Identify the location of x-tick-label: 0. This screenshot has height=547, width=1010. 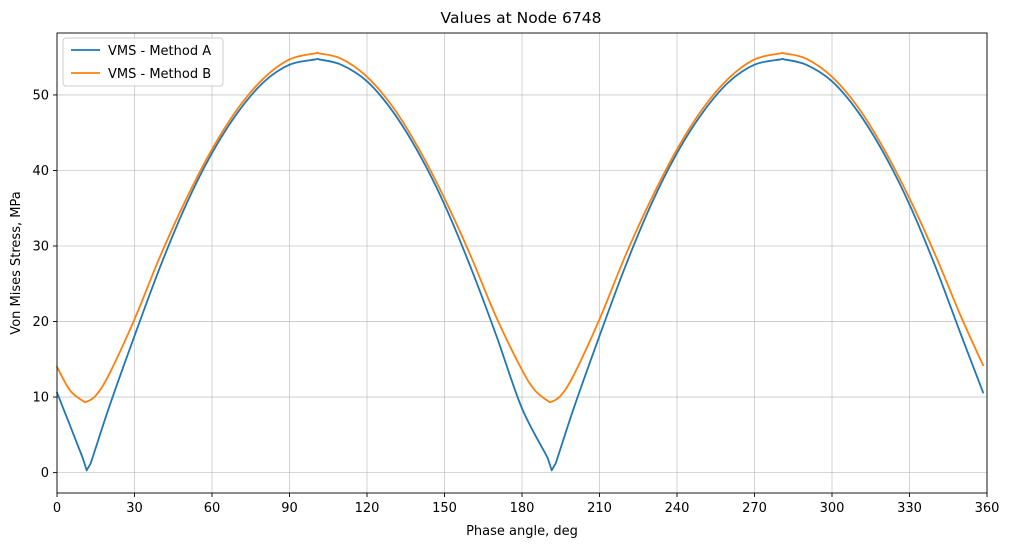
(57, 508).